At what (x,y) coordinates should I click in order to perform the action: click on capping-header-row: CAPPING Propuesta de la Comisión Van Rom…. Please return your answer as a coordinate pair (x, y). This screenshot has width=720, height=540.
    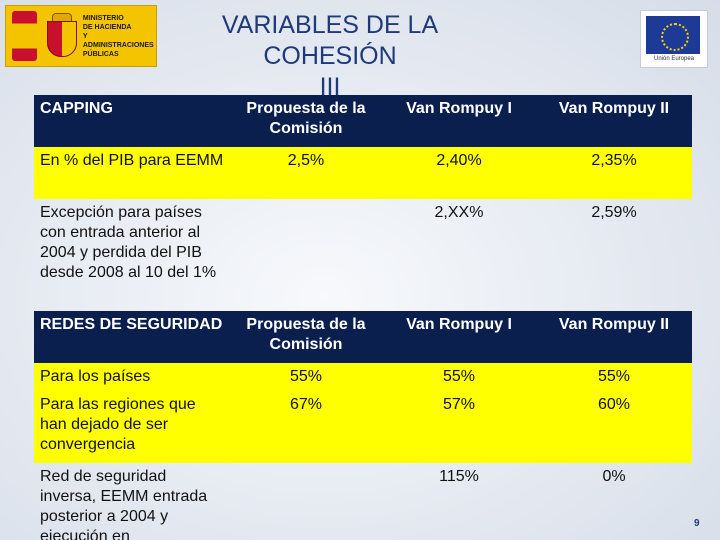
    Looking at the image, I should click on (363, 121).